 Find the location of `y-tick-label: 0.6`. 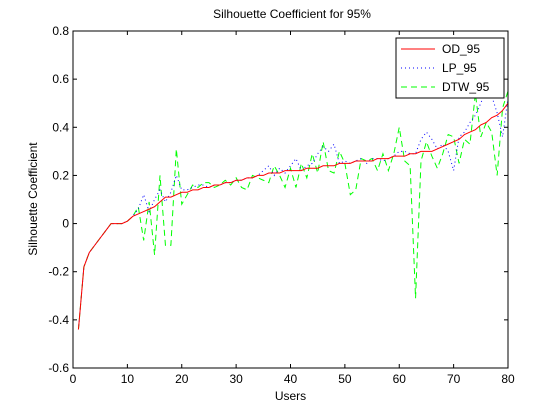

y-tick-label: 0.6 is located at coordinates (60, 79).